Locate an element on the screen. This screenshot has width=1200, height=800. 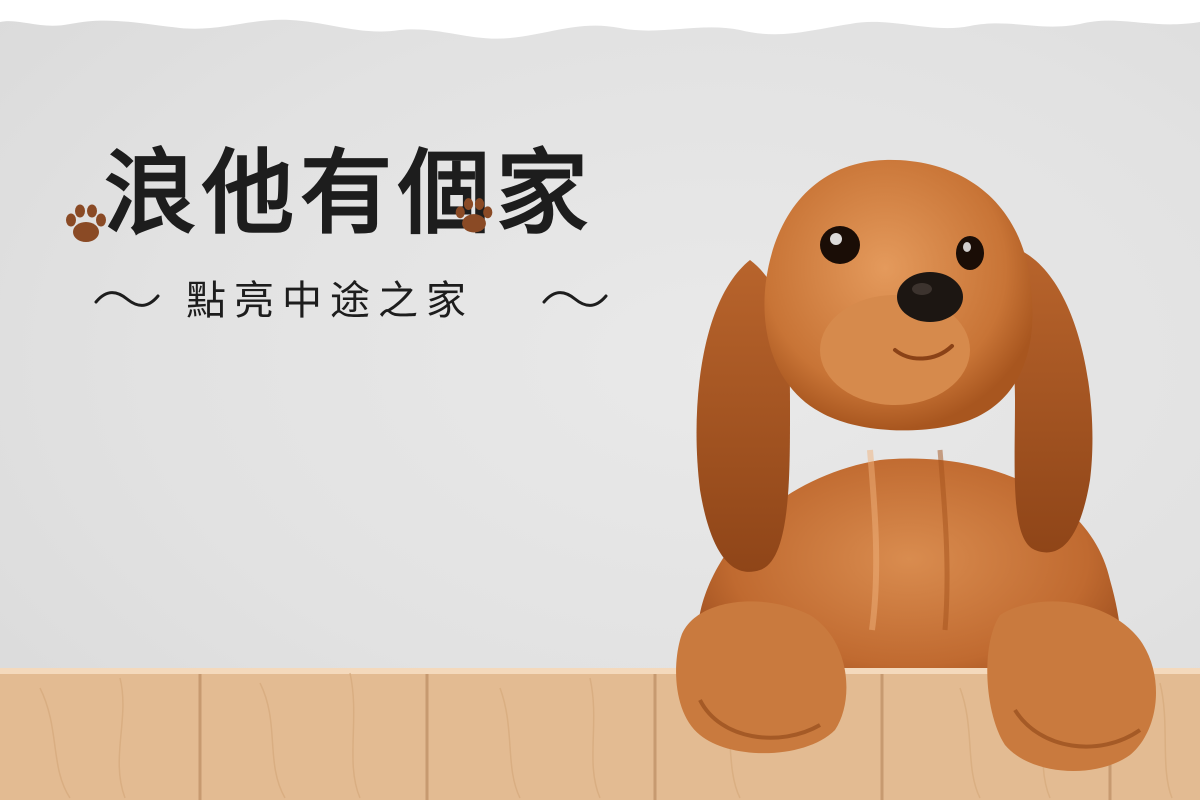
headline: 浪他有個家 is located at coordinates (372, 198).